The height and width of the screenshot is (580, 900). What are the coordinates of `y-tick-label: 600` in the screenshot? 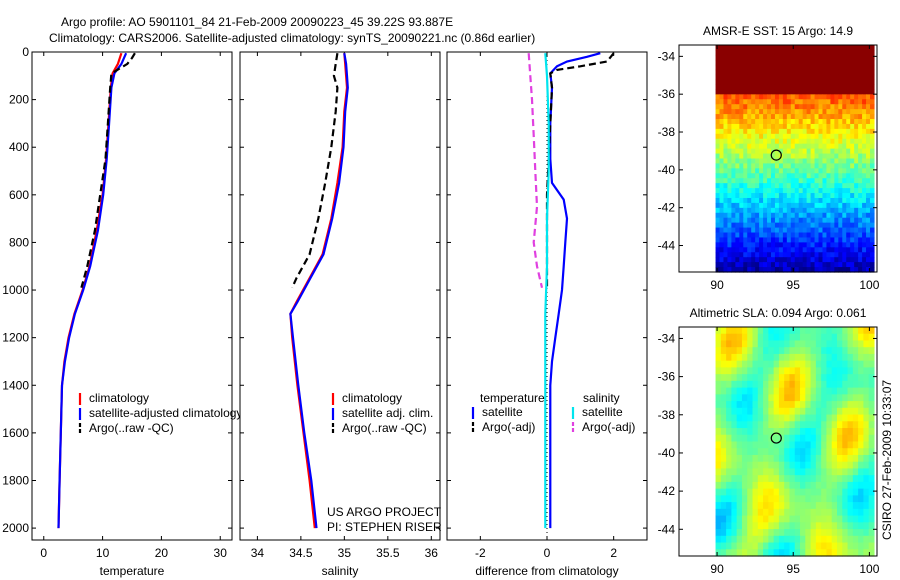 It's located at (19, 195).